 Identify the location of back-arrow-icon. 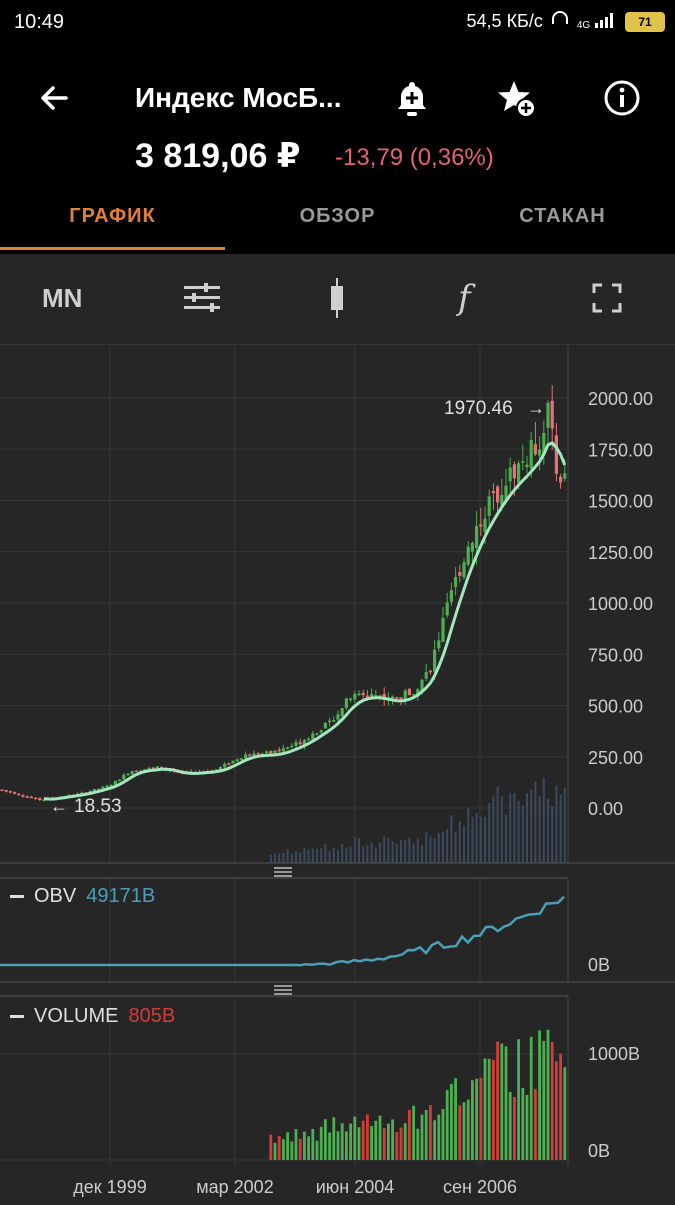
(54, 98).